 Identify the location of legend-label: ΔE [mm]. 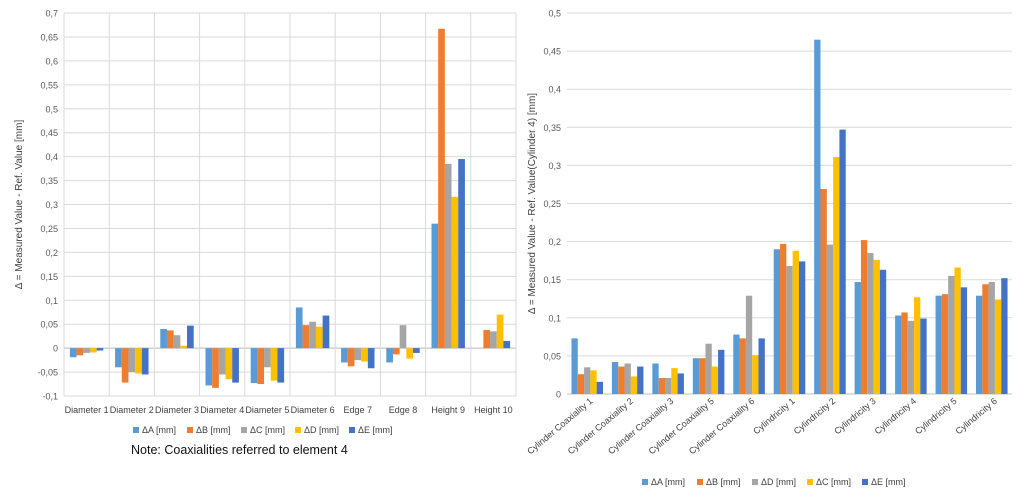
(888, 482).